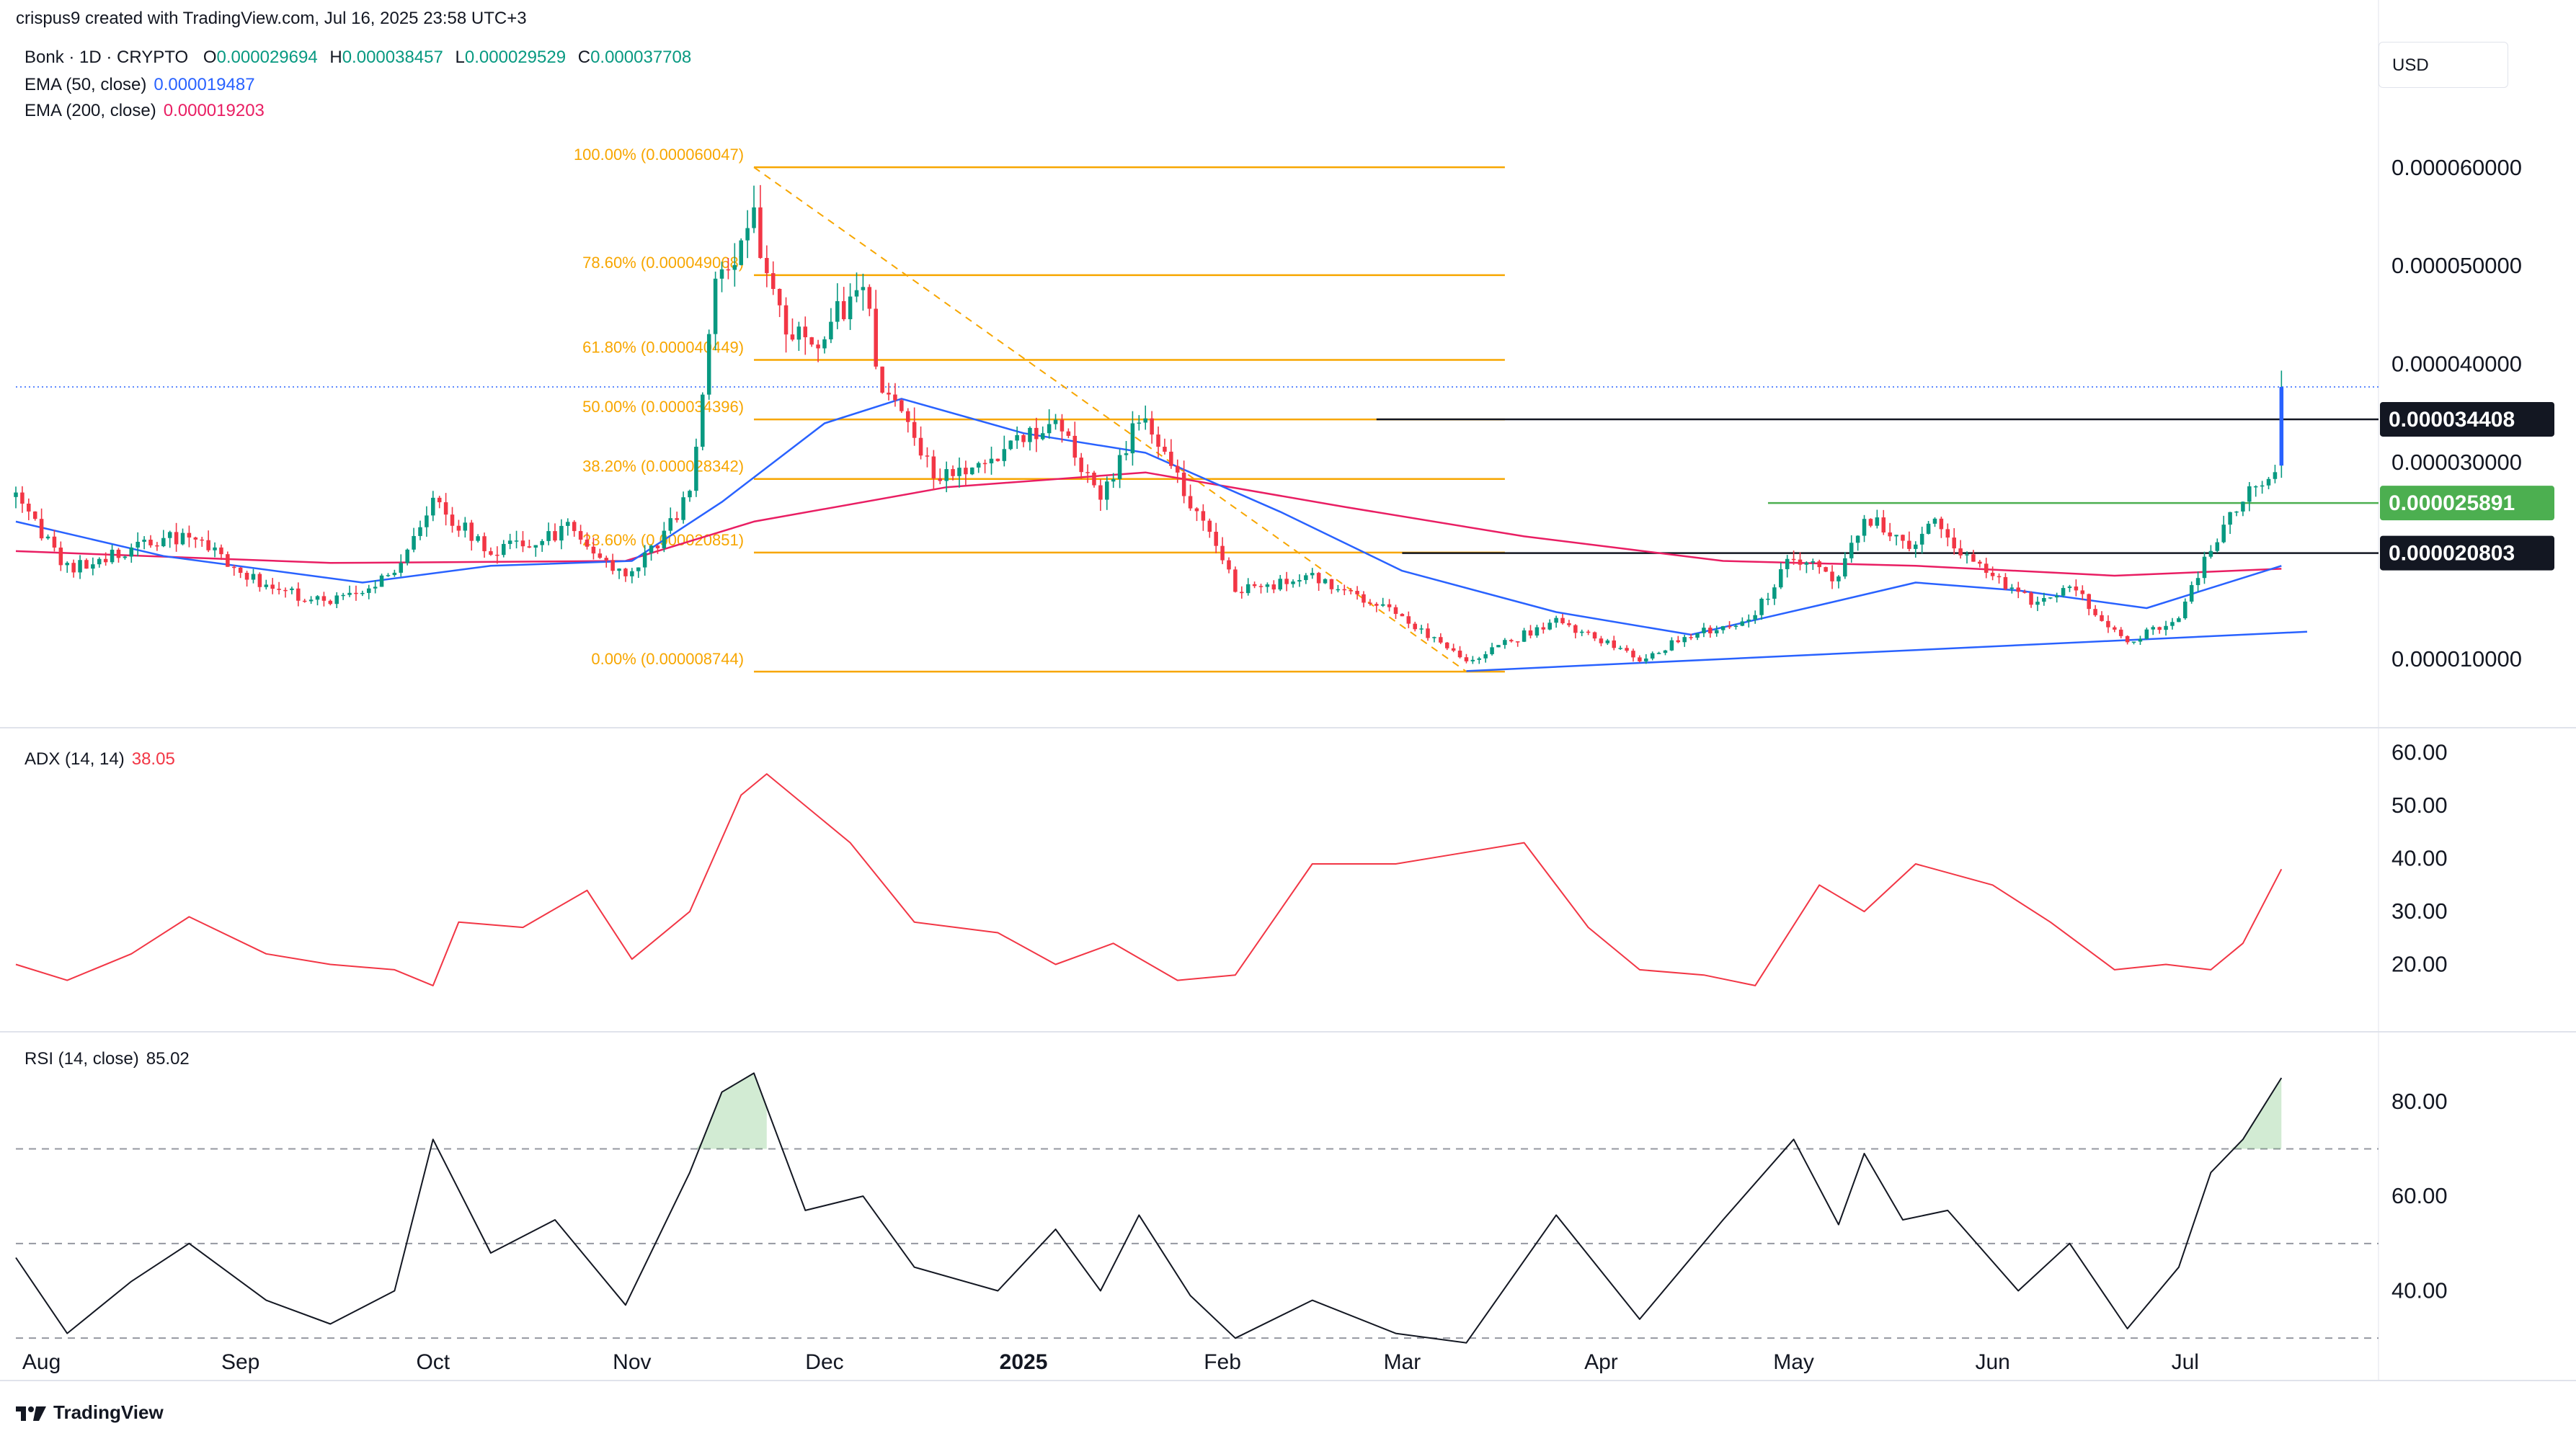  Describe the element at coordinates (89, 1412) in the screenshot. I see `footer-brand: TradingView` at that location.